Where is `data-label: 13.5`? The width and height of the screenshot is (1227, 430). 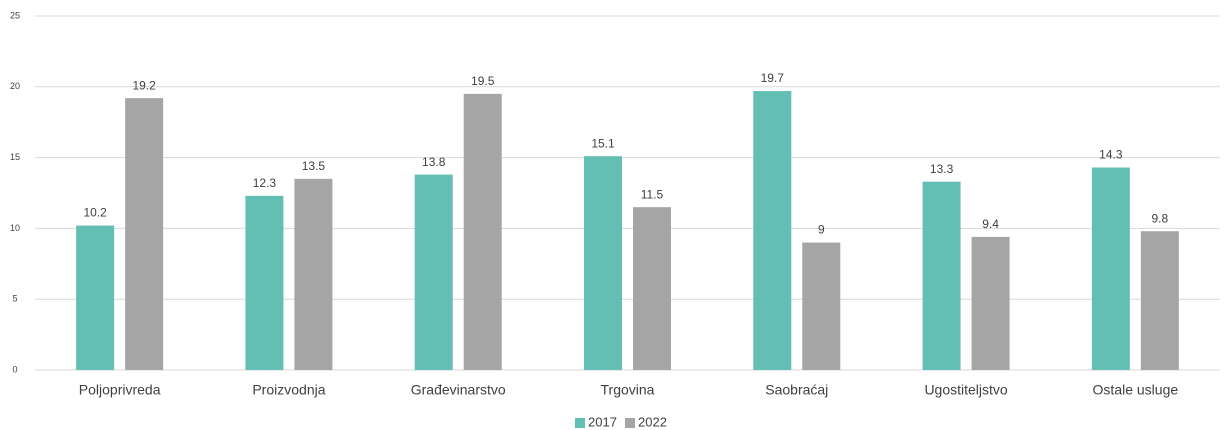
data-label: 13.5 is located at coordinates (314, 166).